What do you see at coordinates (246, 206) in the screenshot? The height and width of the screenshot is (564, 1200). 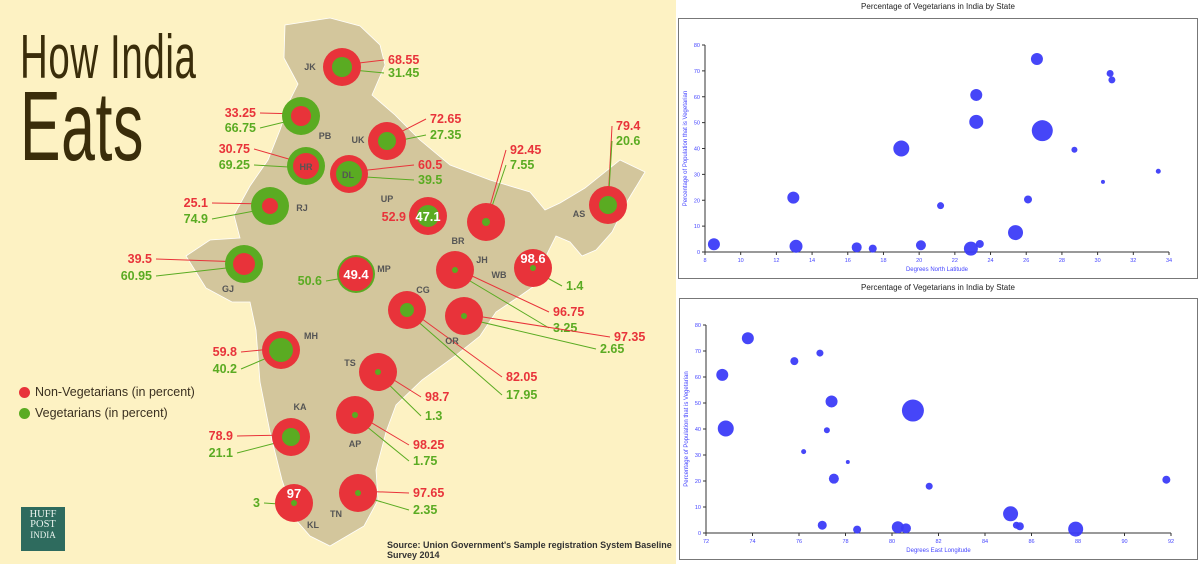 I see `state-marker-rj: RJ 25.1 74.9` at bounding box center [246, 206].